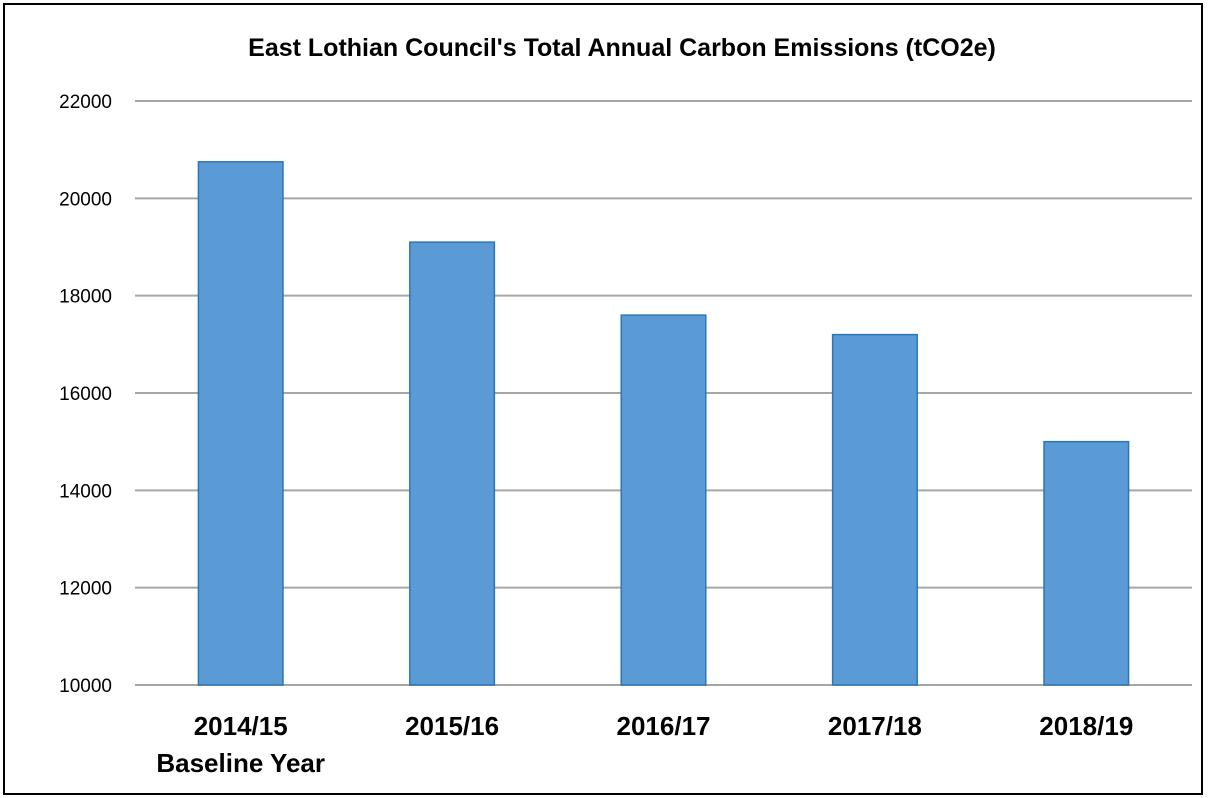  I want to click on x-tick-label: 2016/17, so click(664, 726).